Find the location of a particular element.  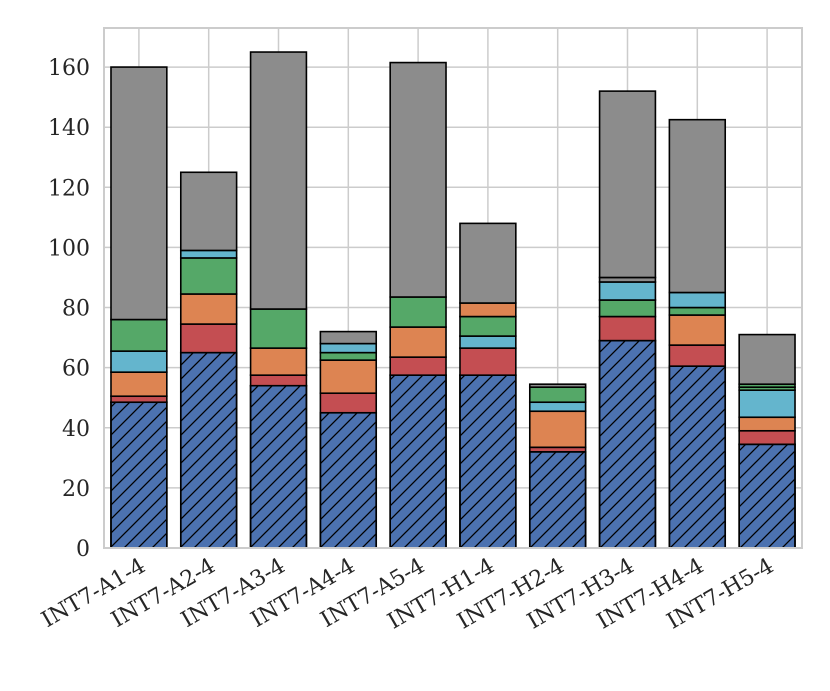

y-tick-label: 140 is located at coordinates (69, 128).